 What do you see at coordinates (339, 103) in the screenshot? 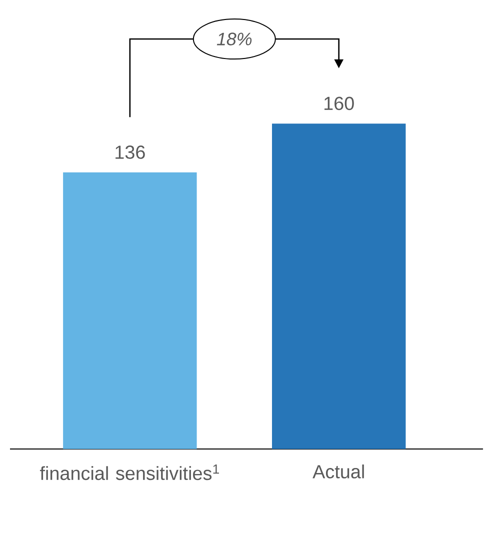
I see `data-label: 160` at bounding box center [339, 103].